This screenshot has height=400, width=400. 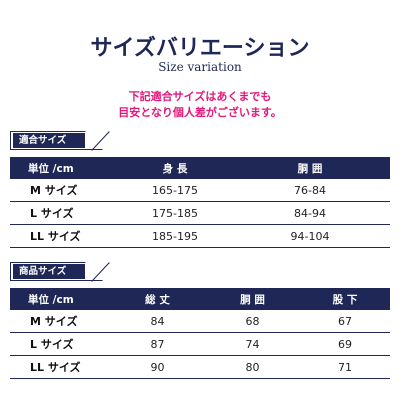 What do you see at coordinates (200, 48) in the screenshot?
I see `page-title: サイズバリエーション` at bounding box center [200, 48].